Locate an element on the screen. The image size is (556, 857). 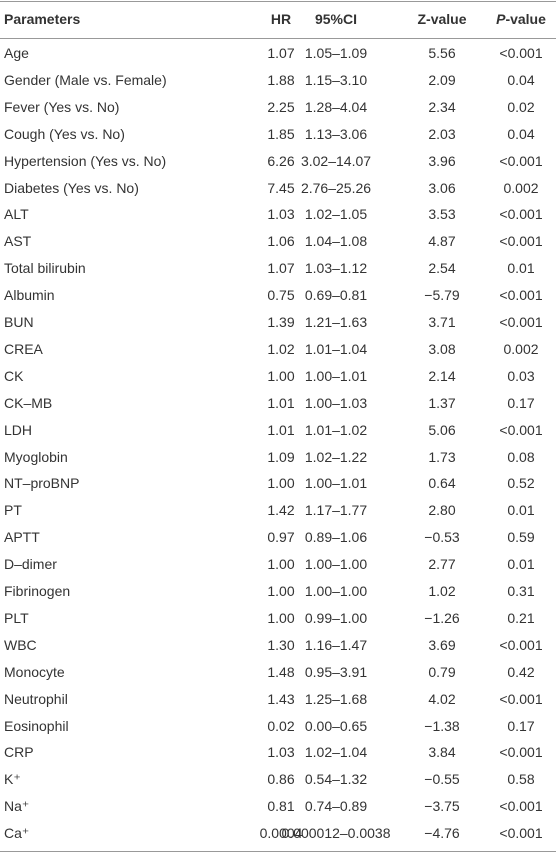
parameter-cell: NT–proBNP is located at coordinates (42, 483).